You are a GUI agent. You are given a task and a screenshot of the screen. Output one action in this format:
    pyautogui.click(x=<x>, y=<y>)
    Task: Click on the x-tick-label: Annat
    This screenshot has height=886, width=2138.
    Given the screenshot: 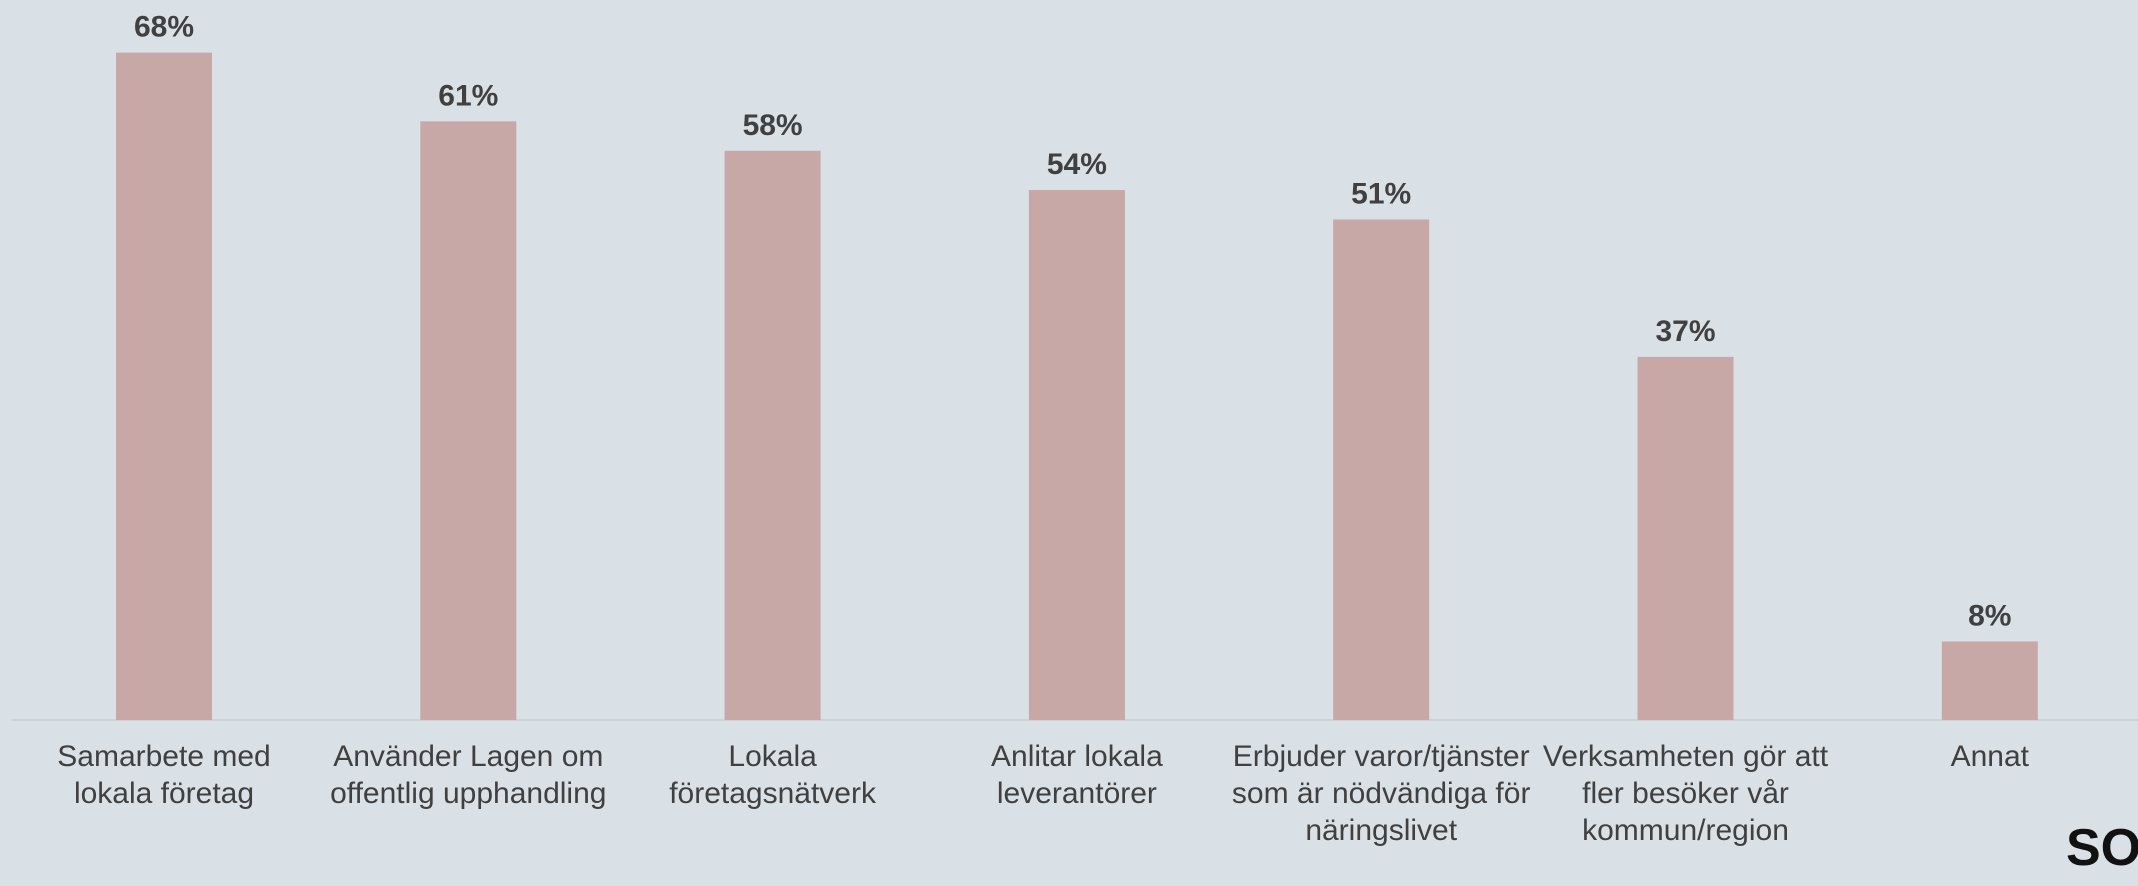 What is the action you would take?
    pyautogui.click(x=1989, y=756)
    